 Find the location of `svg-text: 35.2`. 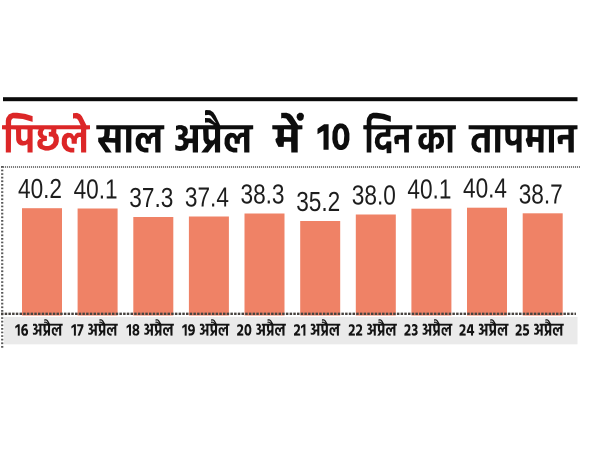

svg-text: 35.2 is located at coordinates (318, 201).